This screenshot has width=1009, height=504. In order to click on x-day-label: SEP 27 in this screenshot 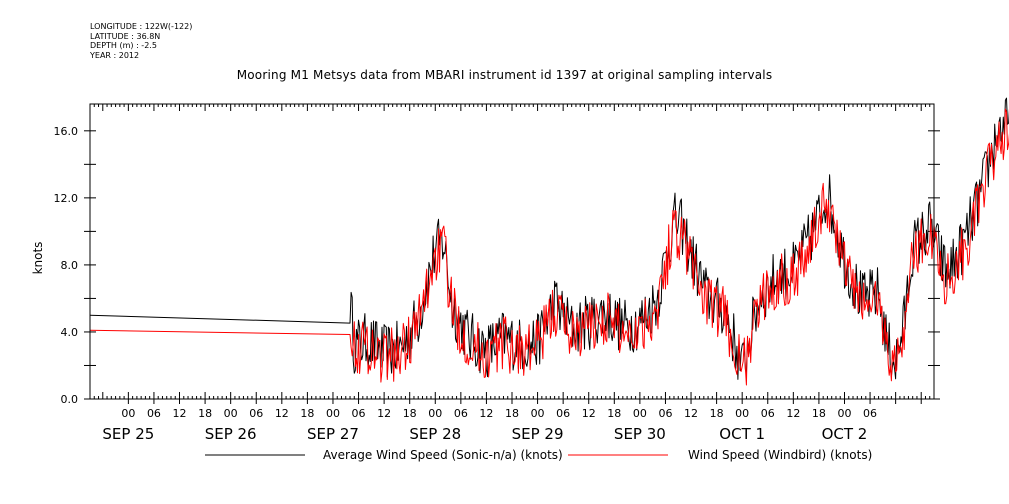, I will do `click(333, 434)`.